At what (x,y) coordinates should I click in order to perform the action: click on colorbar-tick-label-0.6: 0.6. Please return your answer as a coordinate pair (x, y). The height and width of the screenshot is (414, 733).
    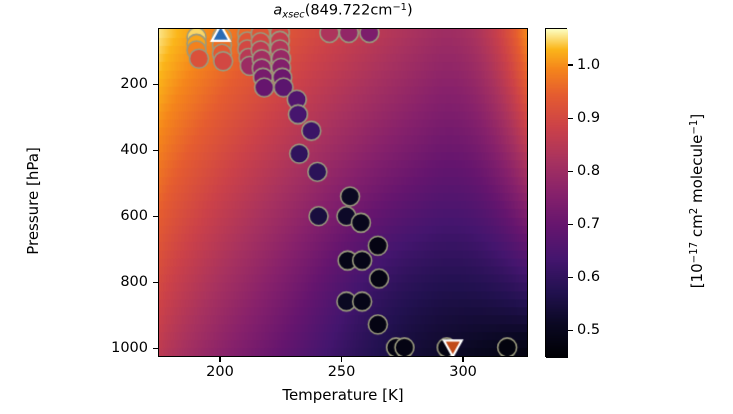
    Looking at the image, I should click on (589, 277).